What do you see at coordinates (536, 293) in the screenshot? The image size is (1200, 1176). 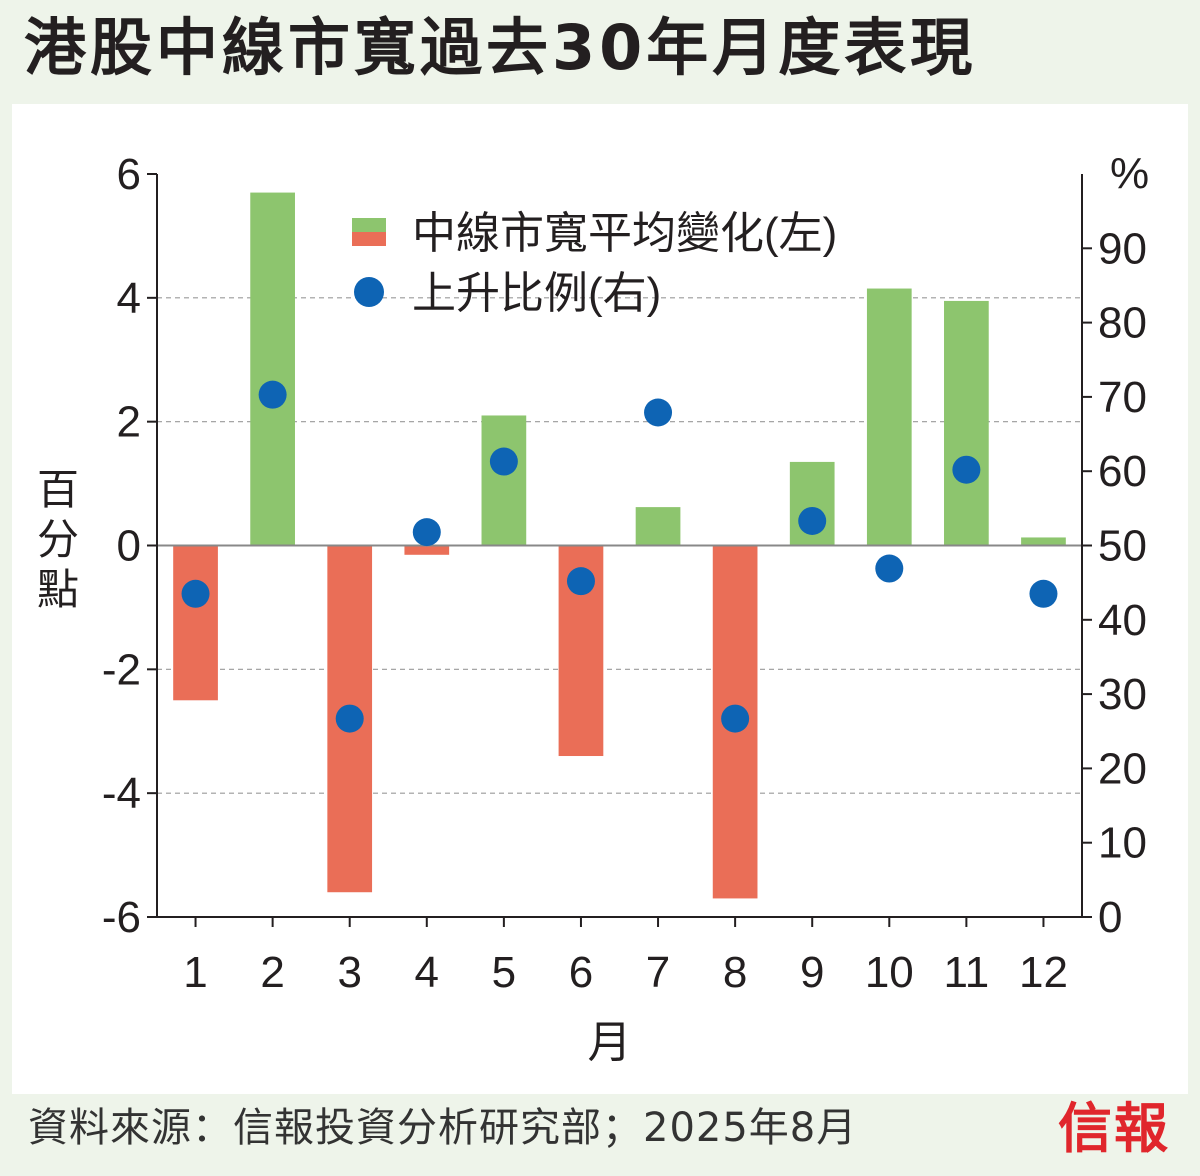 I see `legend-label-dots: 上升比例(右)` at bounding box center [536, 293].